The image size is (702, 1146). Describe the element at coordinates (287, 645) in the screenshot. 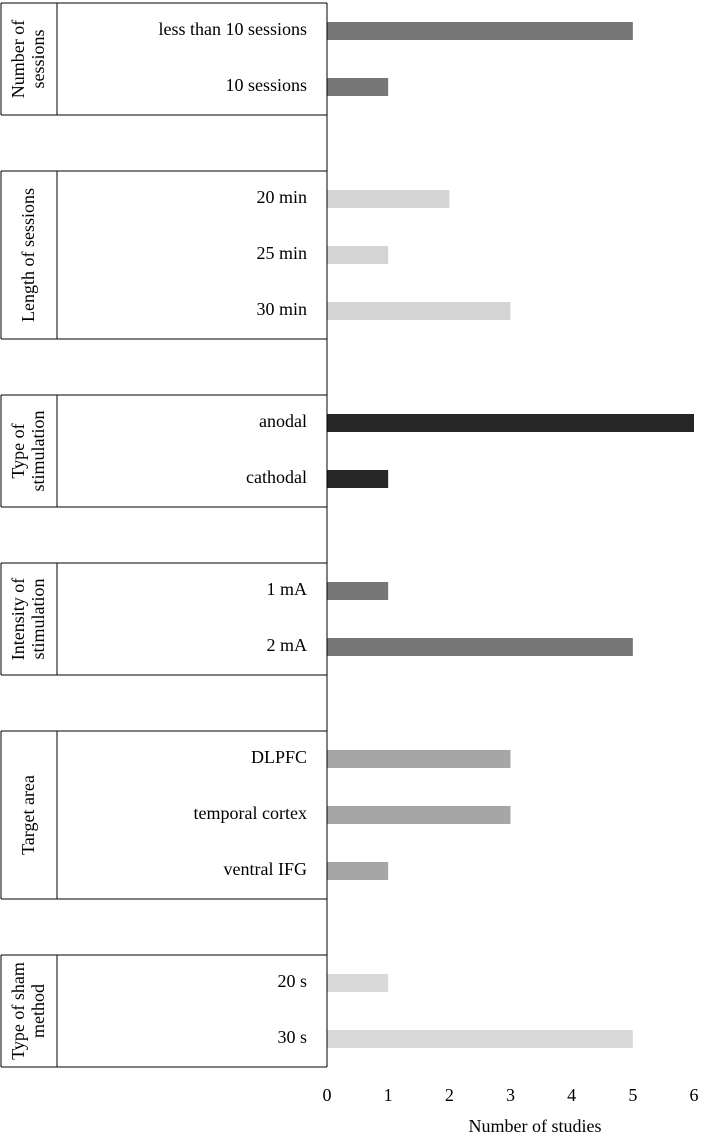

I see `category-label: 2 mA` at that location.